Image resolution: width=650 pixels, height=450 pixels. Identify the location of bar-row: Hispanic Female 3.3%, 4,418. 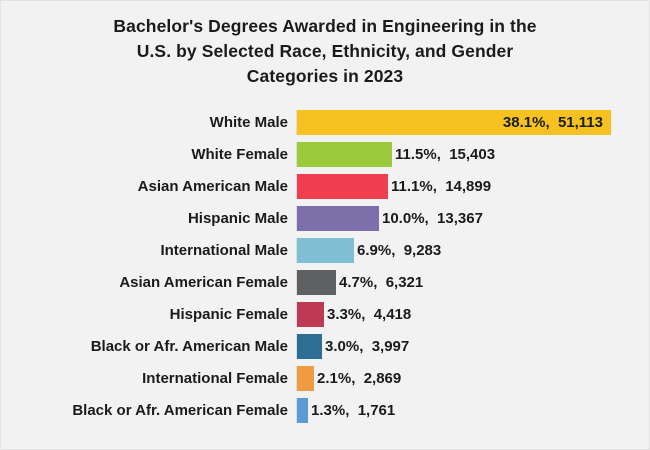
(325, 314).